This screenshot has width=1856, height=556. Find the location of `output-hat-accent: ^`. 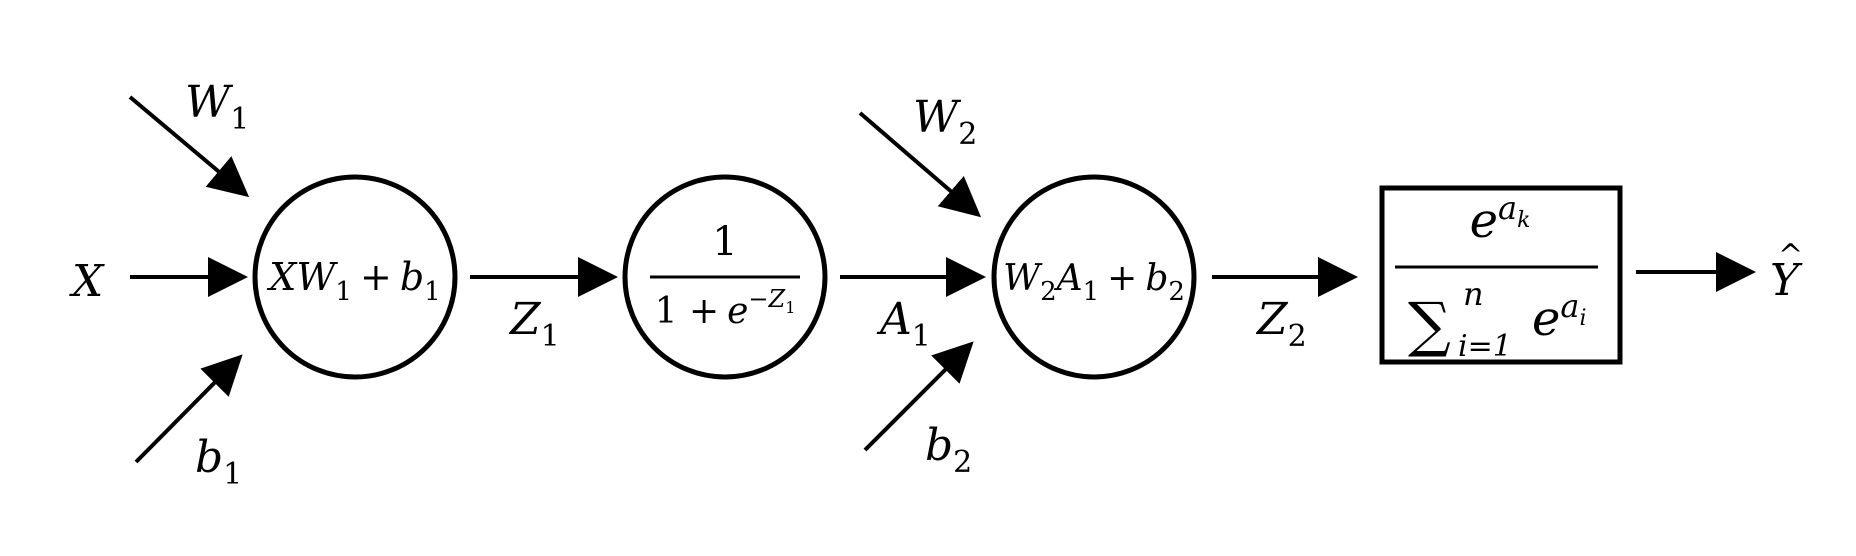

output-hat-accent: ^ is located at coordinates (1790, 255).